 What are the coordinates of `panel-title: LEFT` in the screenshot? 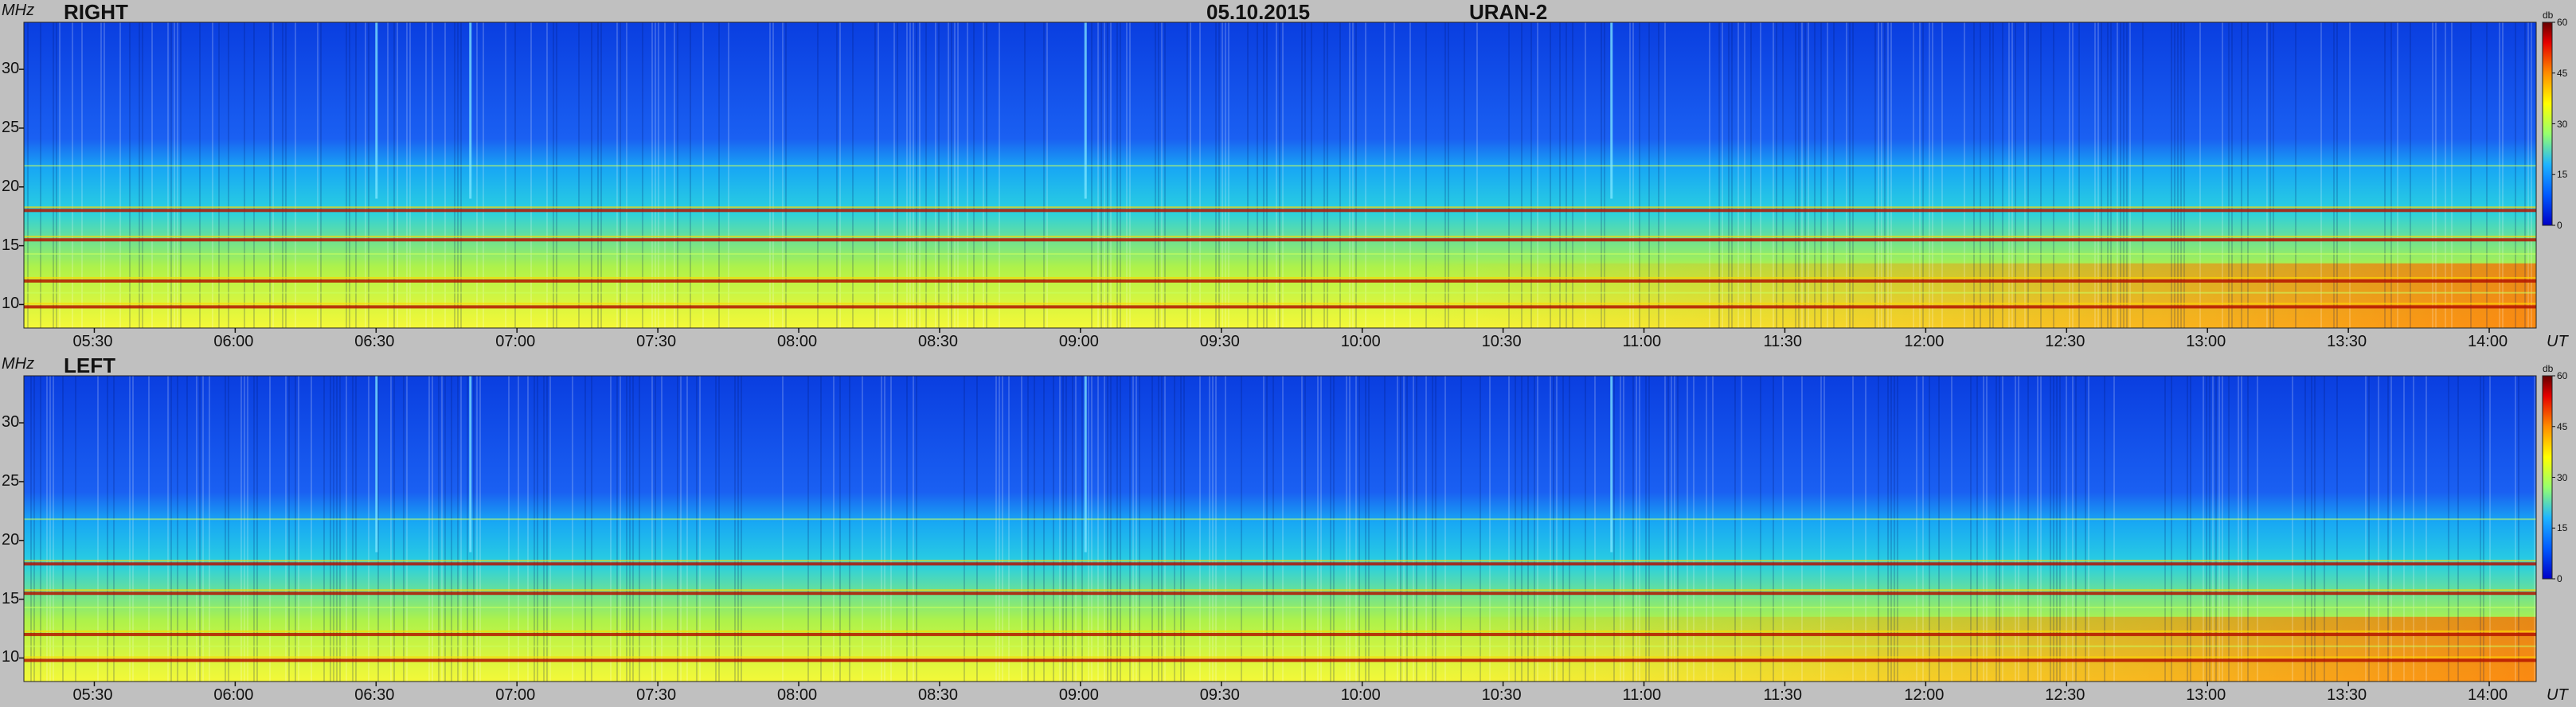 It's located at (89, 366).